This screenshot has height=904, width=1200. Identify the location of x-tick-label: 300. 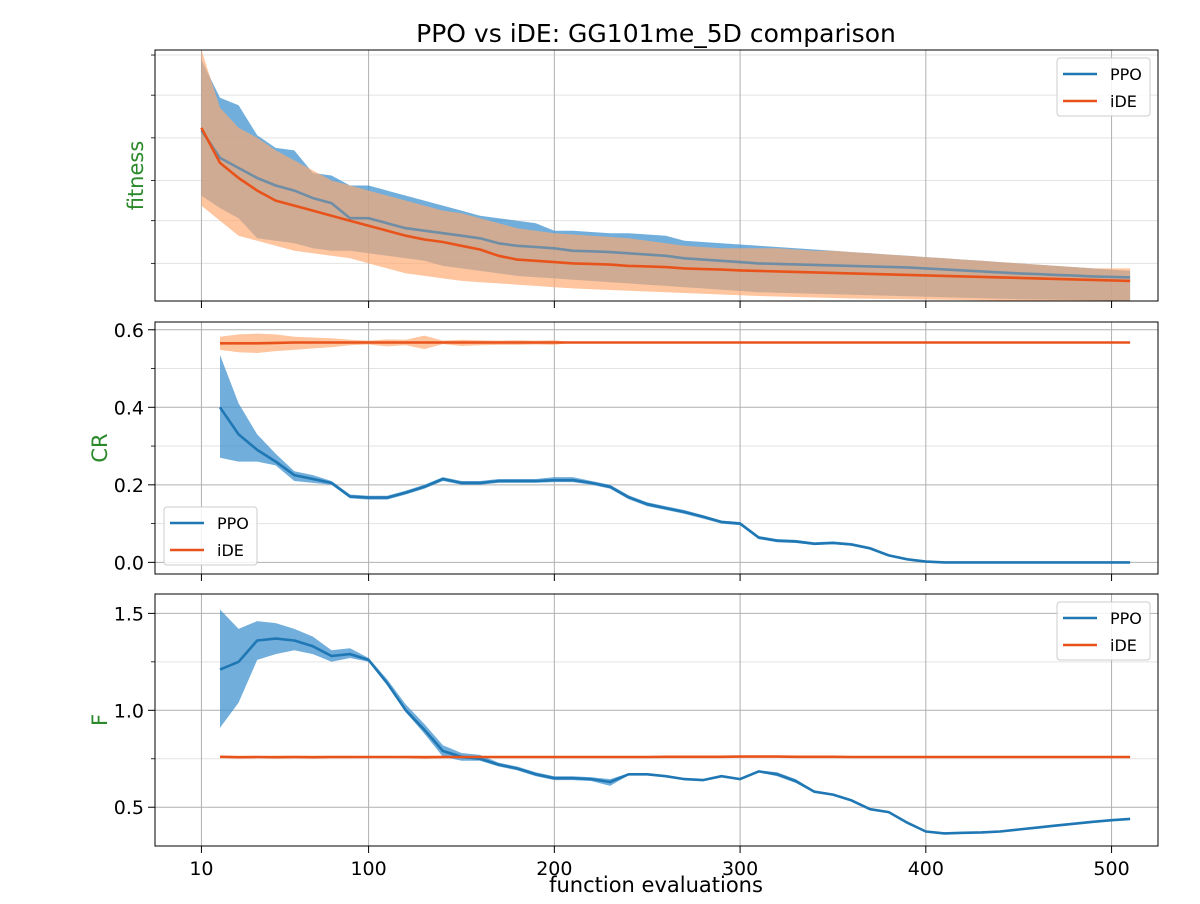
(740, 869).